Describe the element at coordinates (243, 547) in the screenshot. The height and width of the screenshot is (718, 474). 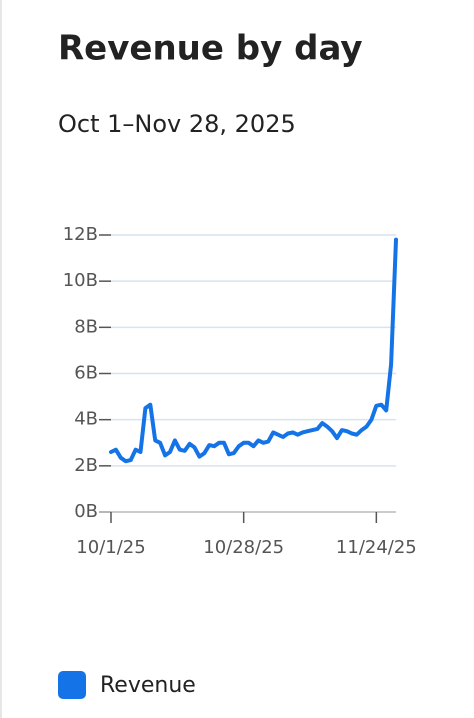
I see `x-tick-label: 10/28/25` at that location.